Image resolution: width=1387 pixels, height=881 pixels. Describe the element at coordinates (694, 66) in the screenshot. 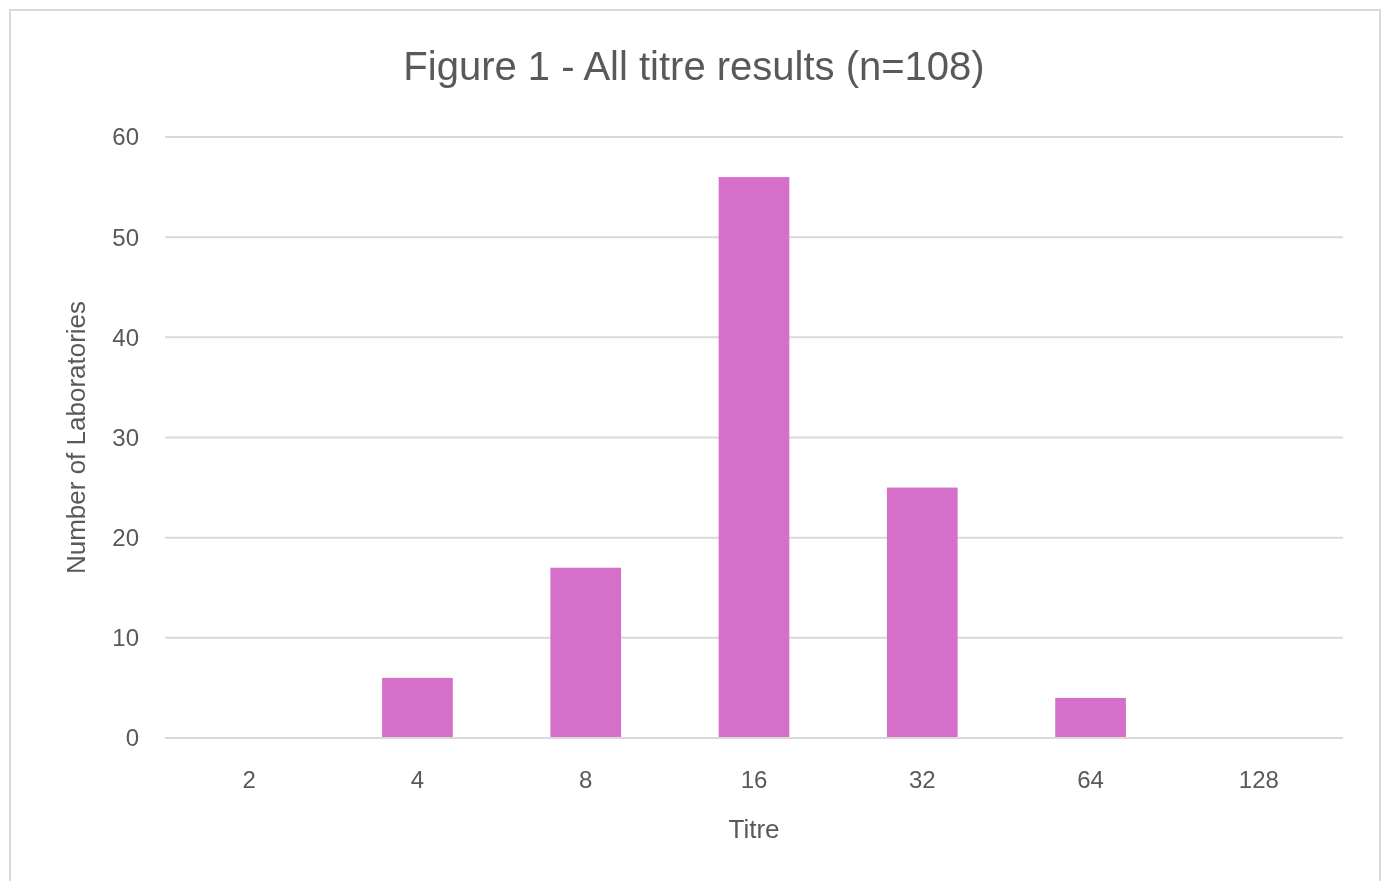

I see `chart-title: Figure 1 - All titre results (n=108)` at that location.